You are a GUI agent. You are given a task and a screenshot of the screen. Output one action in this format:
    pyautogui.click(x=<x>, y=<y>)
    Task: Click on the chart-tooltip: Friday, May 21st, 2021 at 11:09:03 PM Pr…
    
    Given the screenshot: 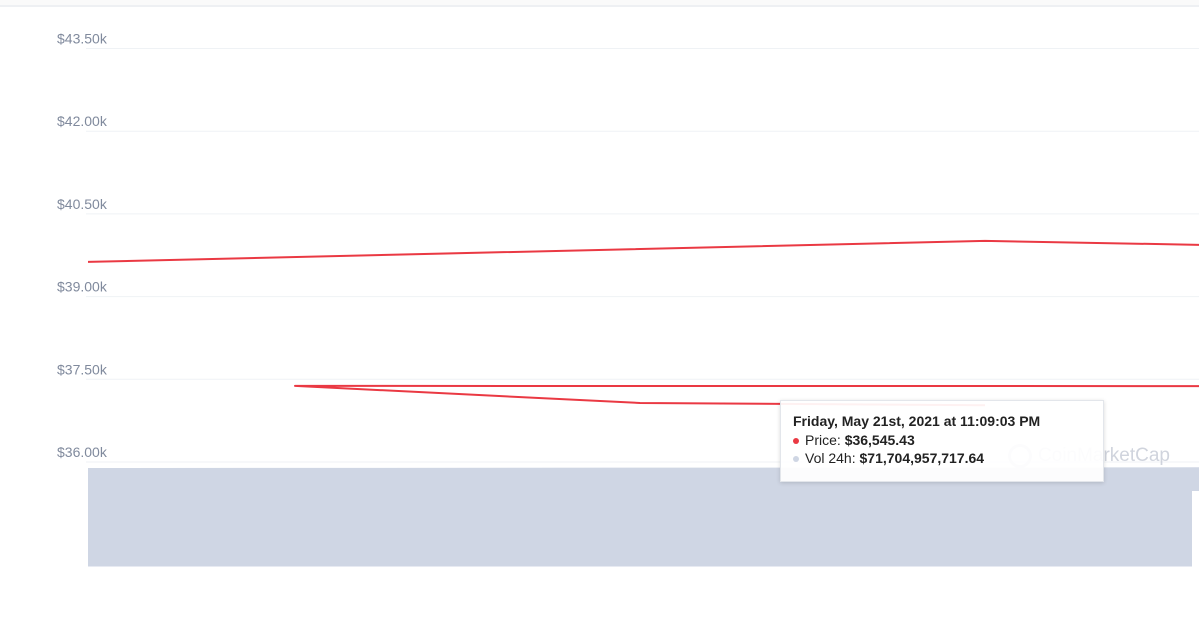 What is the action you would take?
    pyautogui.click(x=942, y=441)
    